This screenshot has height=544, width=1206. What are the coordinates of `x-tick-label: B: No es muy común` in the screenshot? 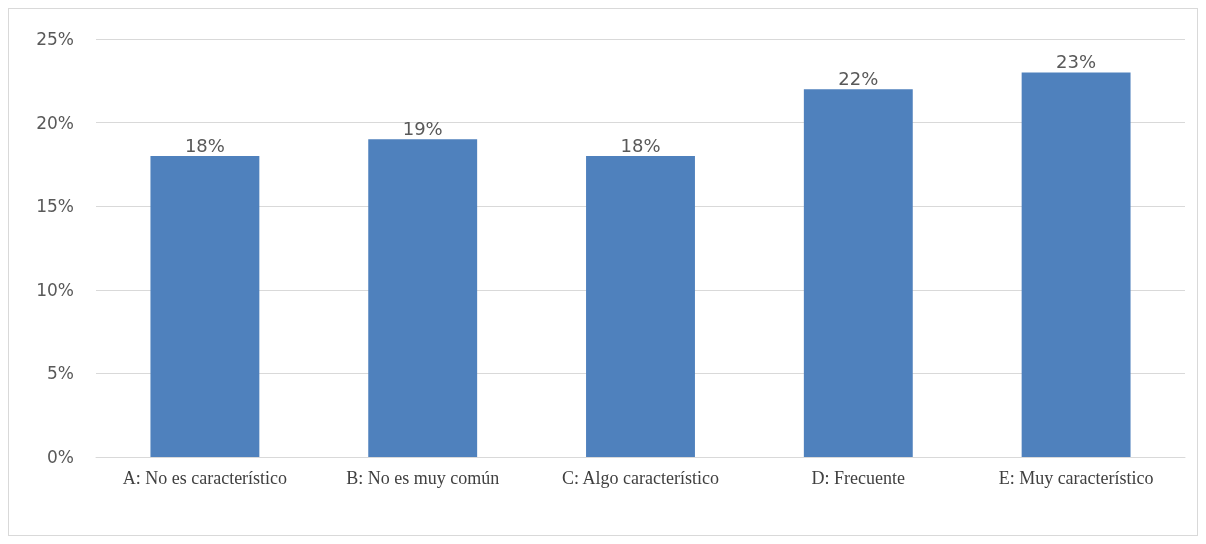 It's located at (423, 478).